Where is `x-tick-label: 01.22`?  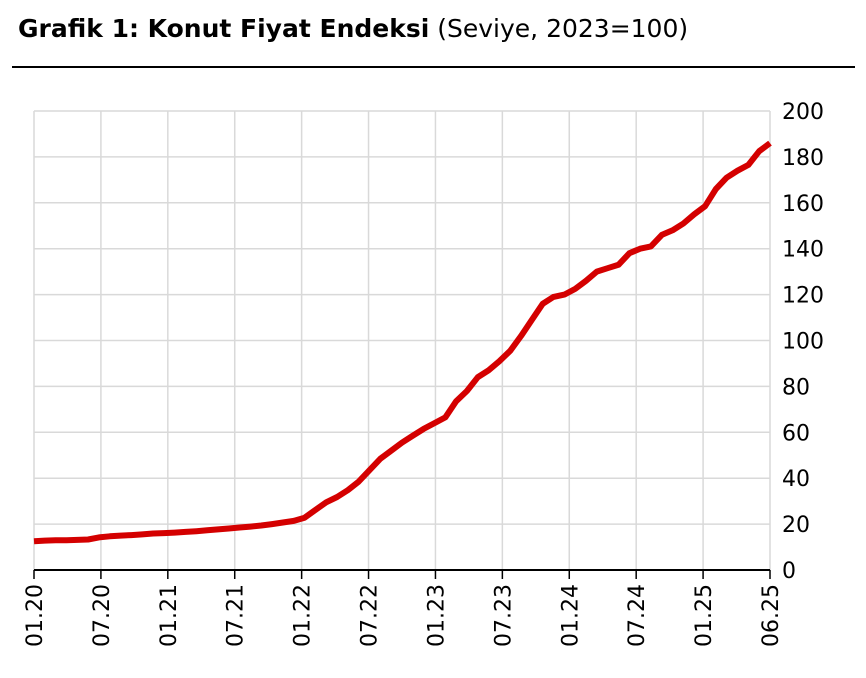 x-tick-label: 01.22 is located at coordinates (303, 615).